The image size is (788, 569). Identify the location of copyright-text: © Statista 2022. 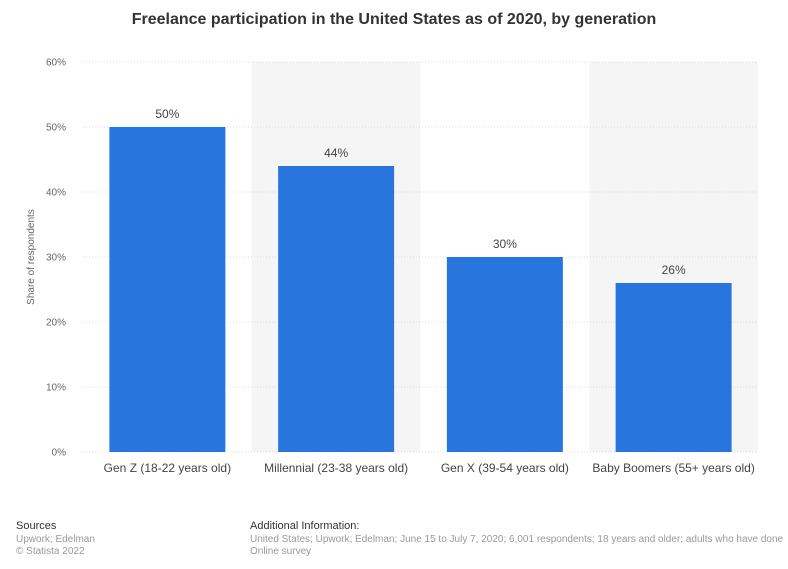
(50, 551).